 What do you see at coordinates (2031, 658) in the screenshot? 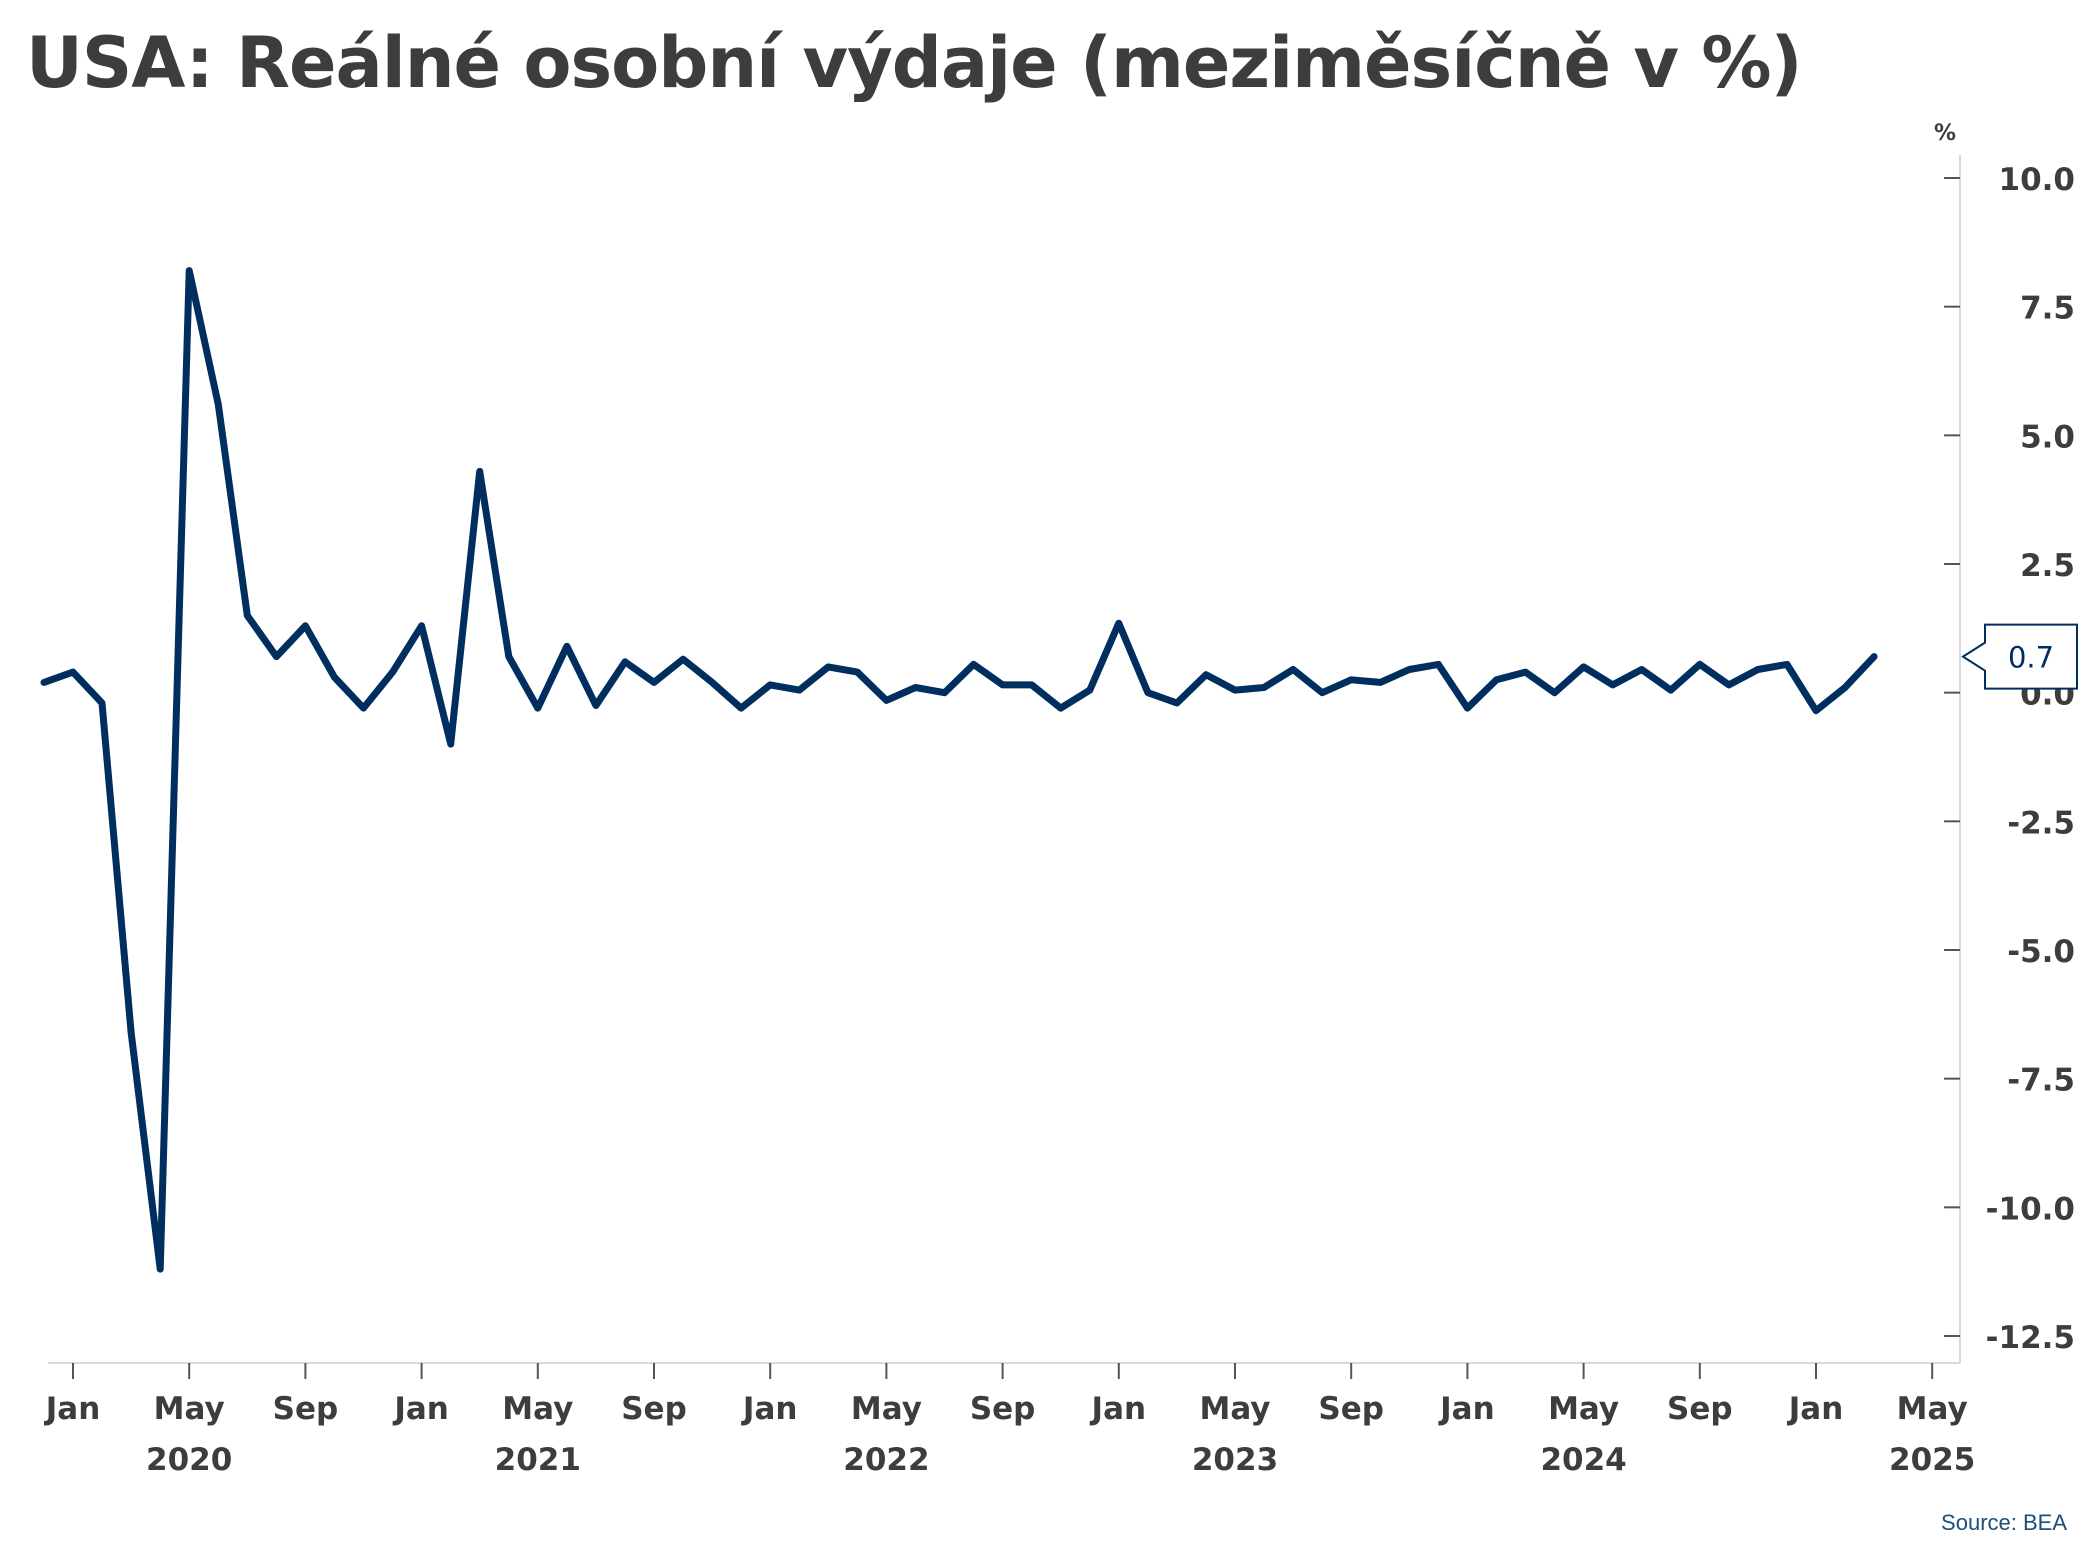
I see `last-value-label: 0.7` at bounding box center [2031, 658].